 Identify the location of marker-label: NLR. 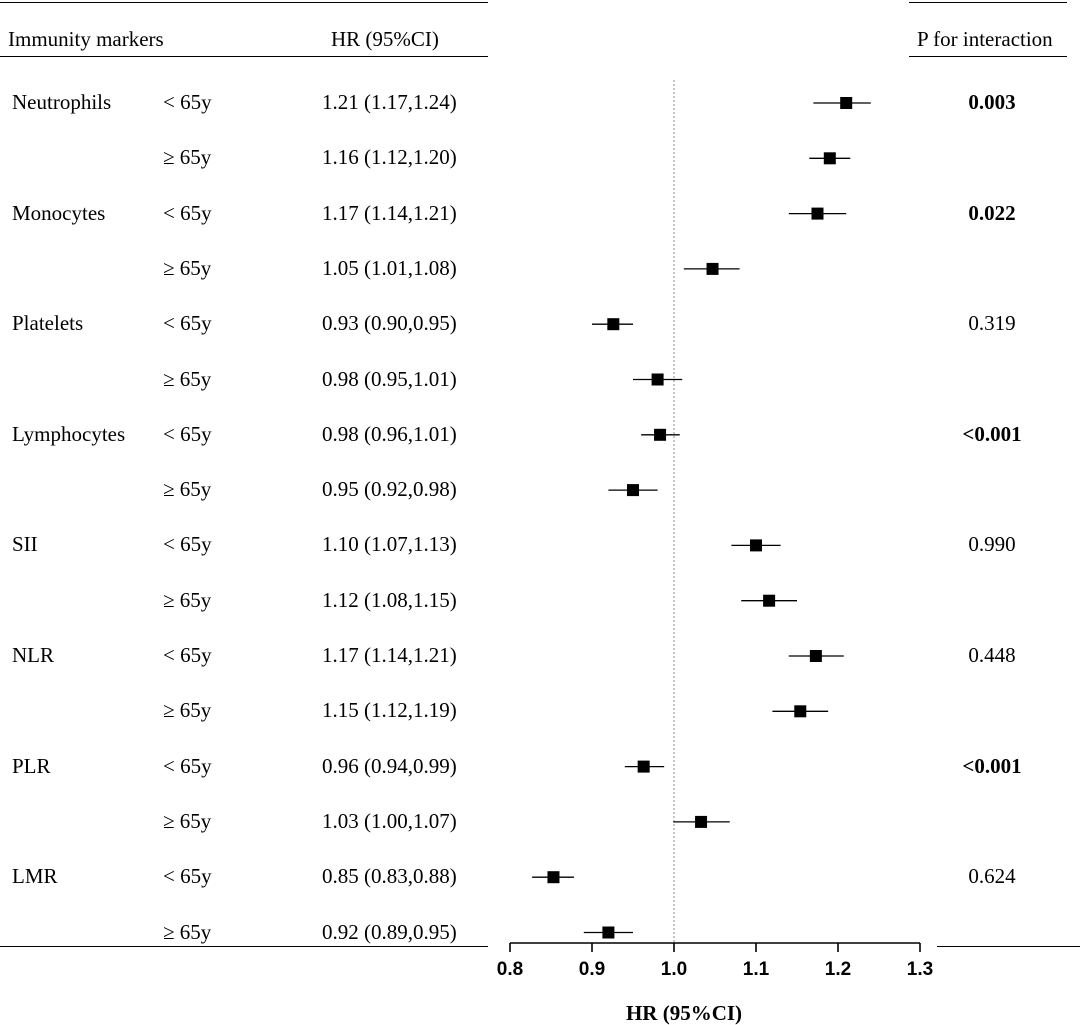
(33, 655).